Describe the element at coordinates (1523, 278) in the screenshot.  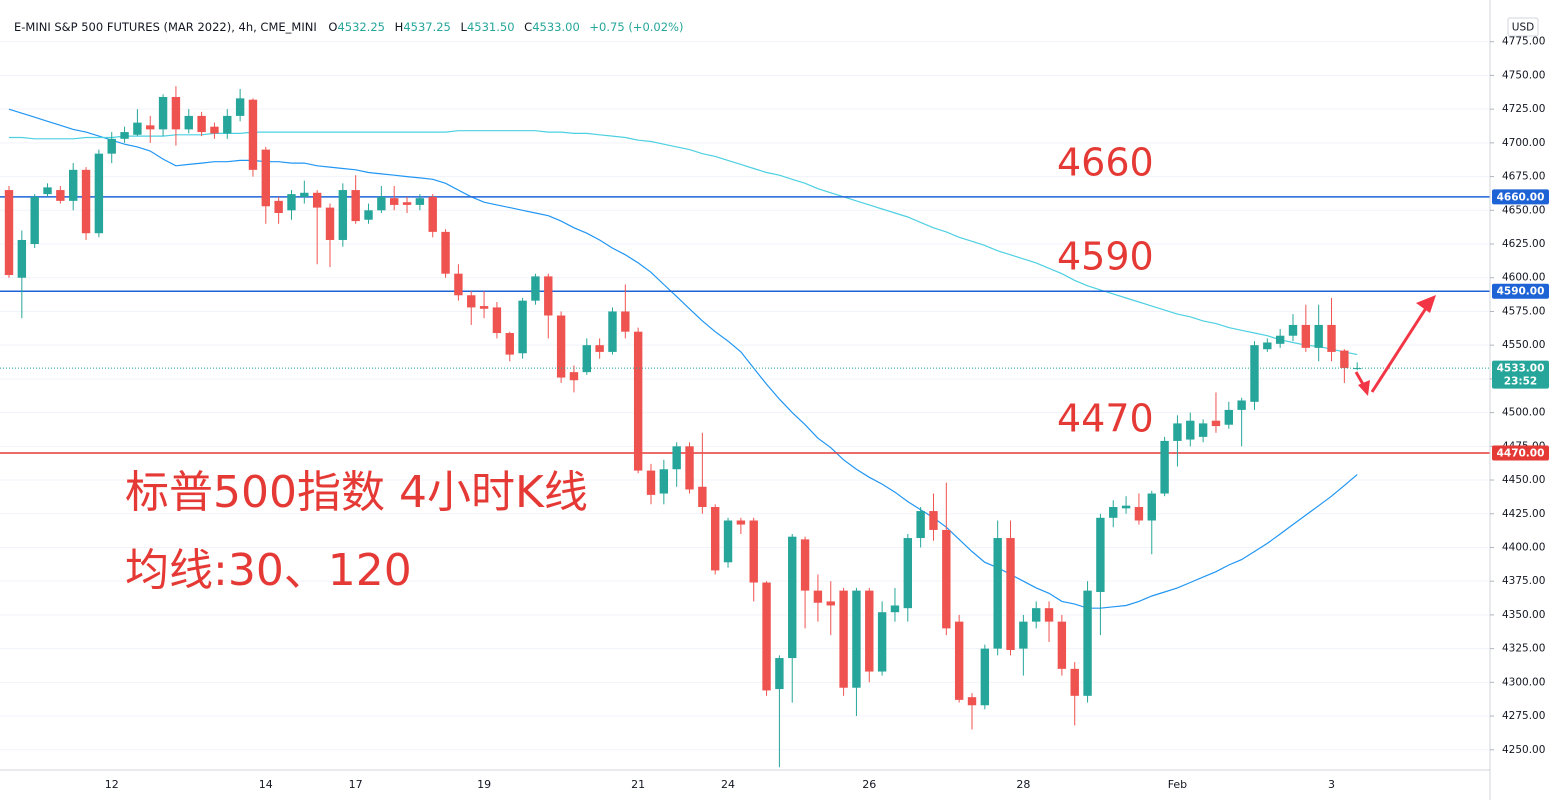
I see `y-tick-label: 4600.00` at that location.